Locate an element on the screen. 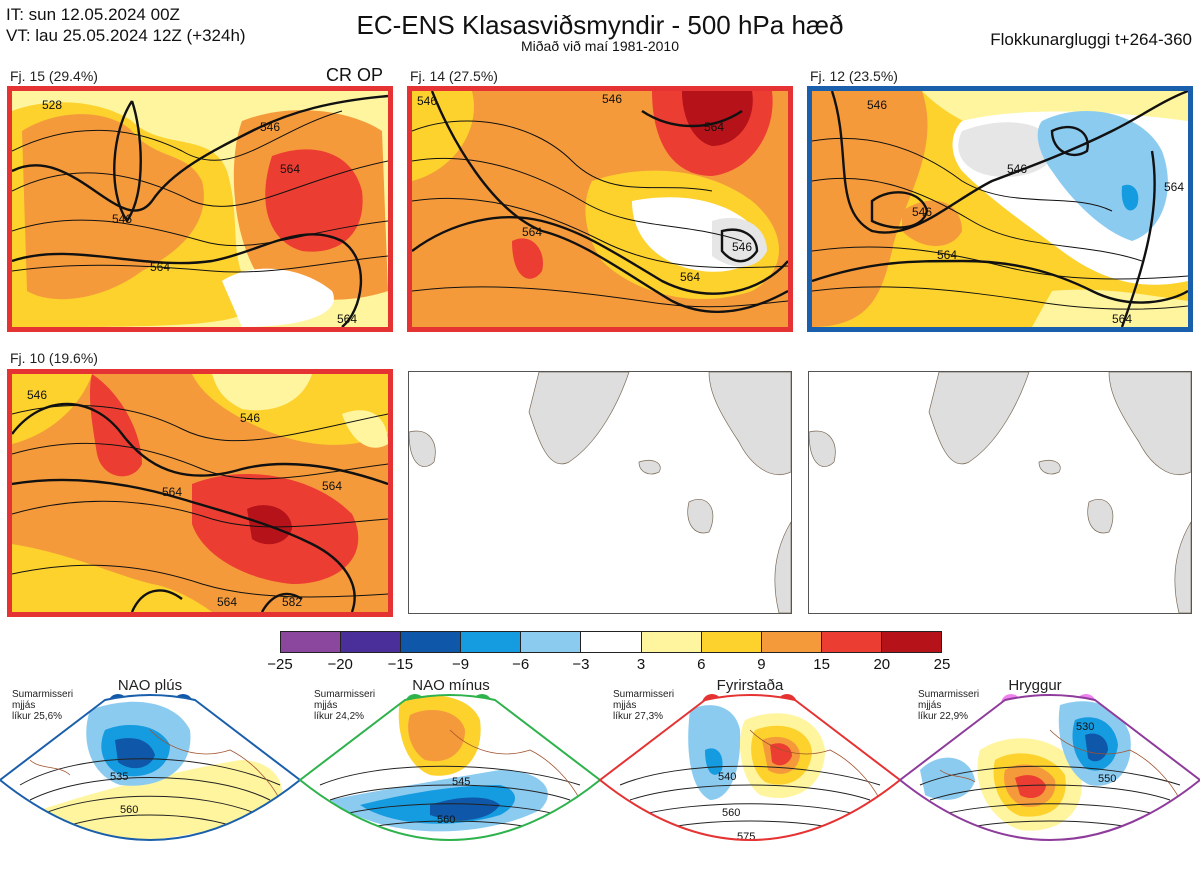 The width and height of the screenshot is (1200, 871). colorbar-tick-label: −25 is located at coordinates (280, 664).